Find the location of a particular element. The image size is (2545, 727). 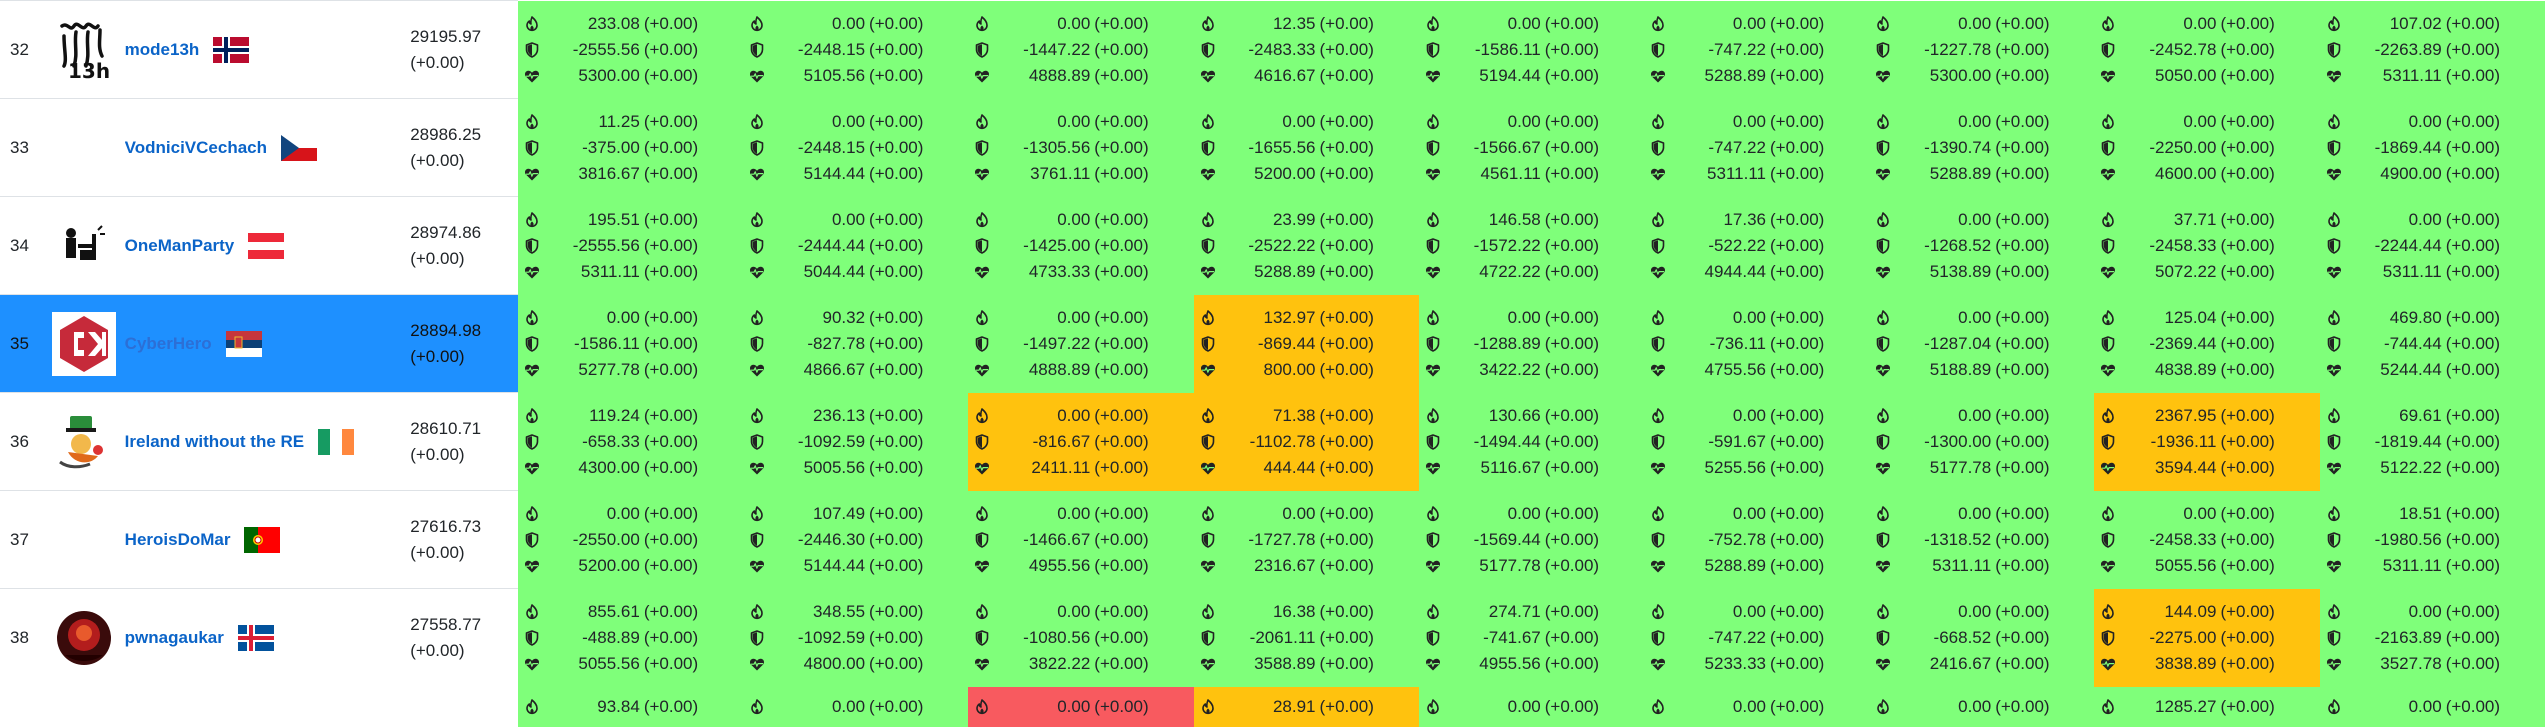

ireland-logo is located at coordinates (84, 442).